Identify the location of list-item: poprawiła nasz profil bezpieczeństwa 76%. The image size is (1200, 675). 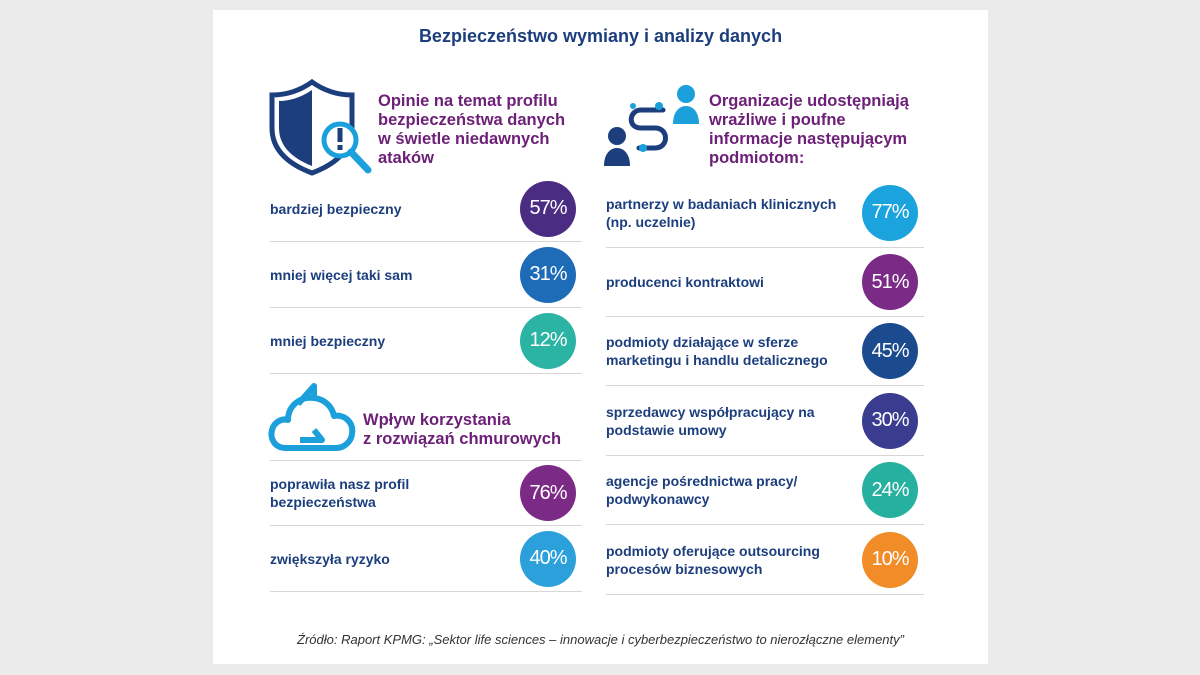
(426, 493).